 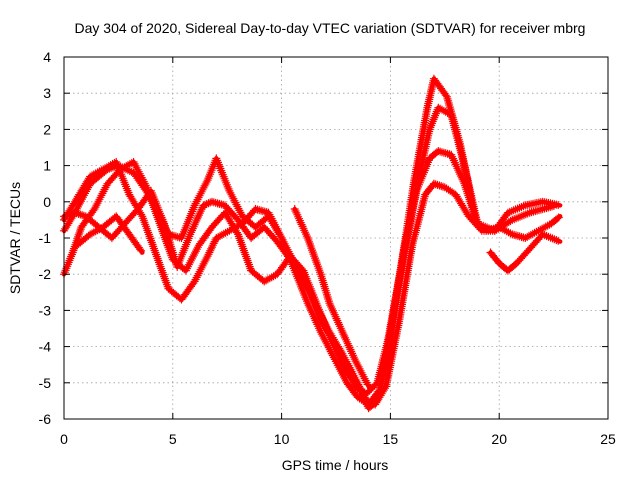 I want to click on x-tick-label: 5, so click(x=173, y=439).